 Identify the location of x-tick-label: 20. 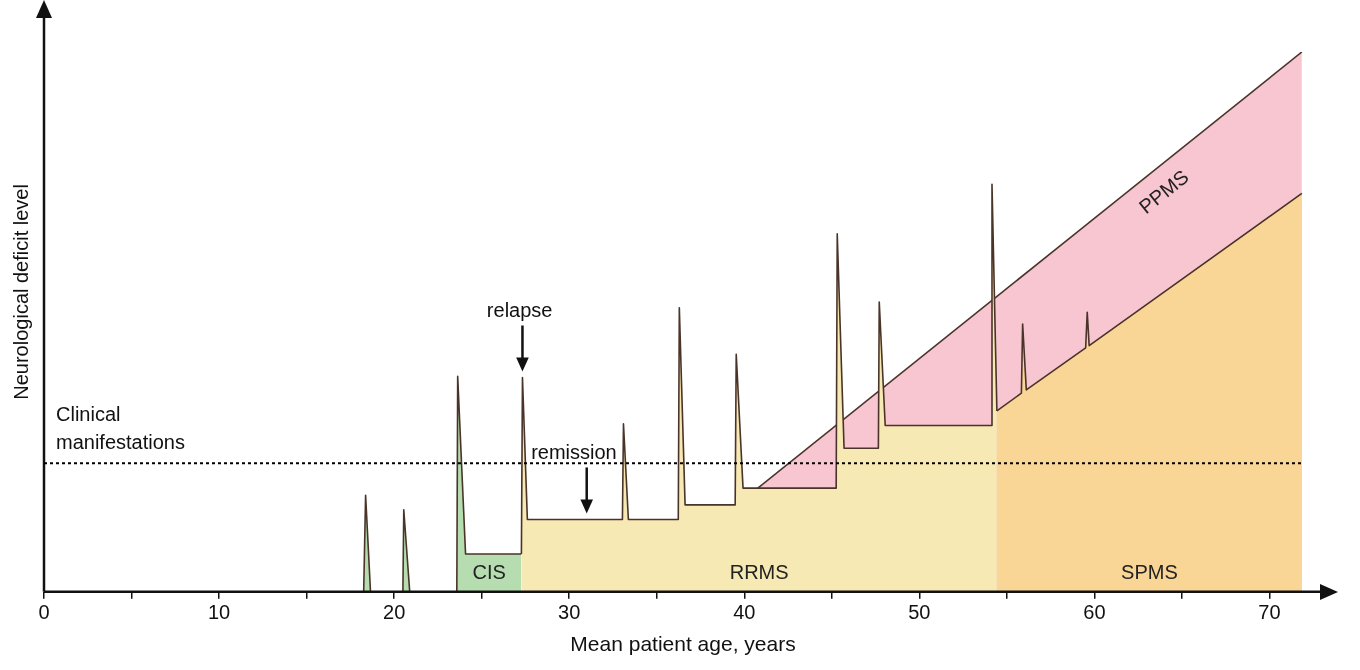
(394, 612).